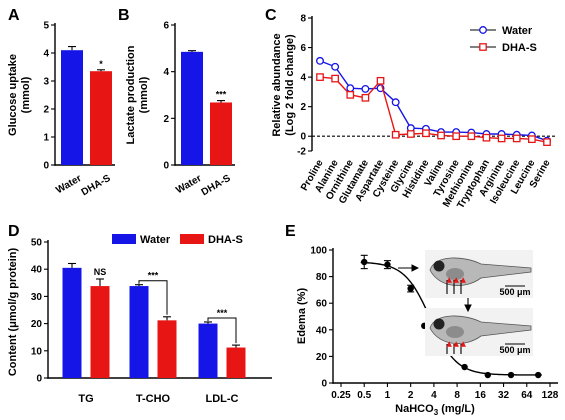  What do you see at coordinates (439, 266) in the screenshot?
I see `chart-e-inset-image-1-eye` at bounding box center [439, 266].